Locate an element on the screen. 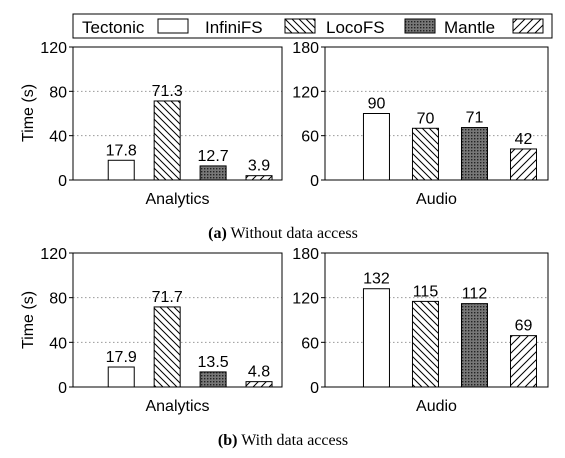 The width and height of the screenshot is (565, 458). data-label: 69 is located at coordinates (524, 326).